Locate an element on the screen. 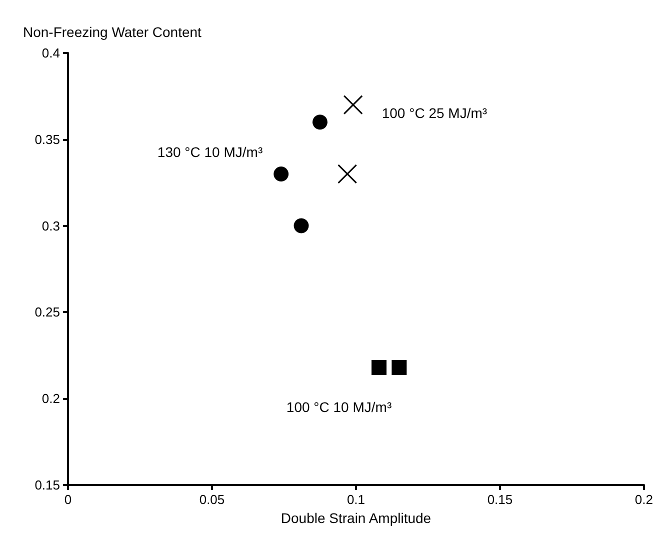 This screenshot has height=548, width=664. x-tick-label: 0 is located at coordinates (68, 499).